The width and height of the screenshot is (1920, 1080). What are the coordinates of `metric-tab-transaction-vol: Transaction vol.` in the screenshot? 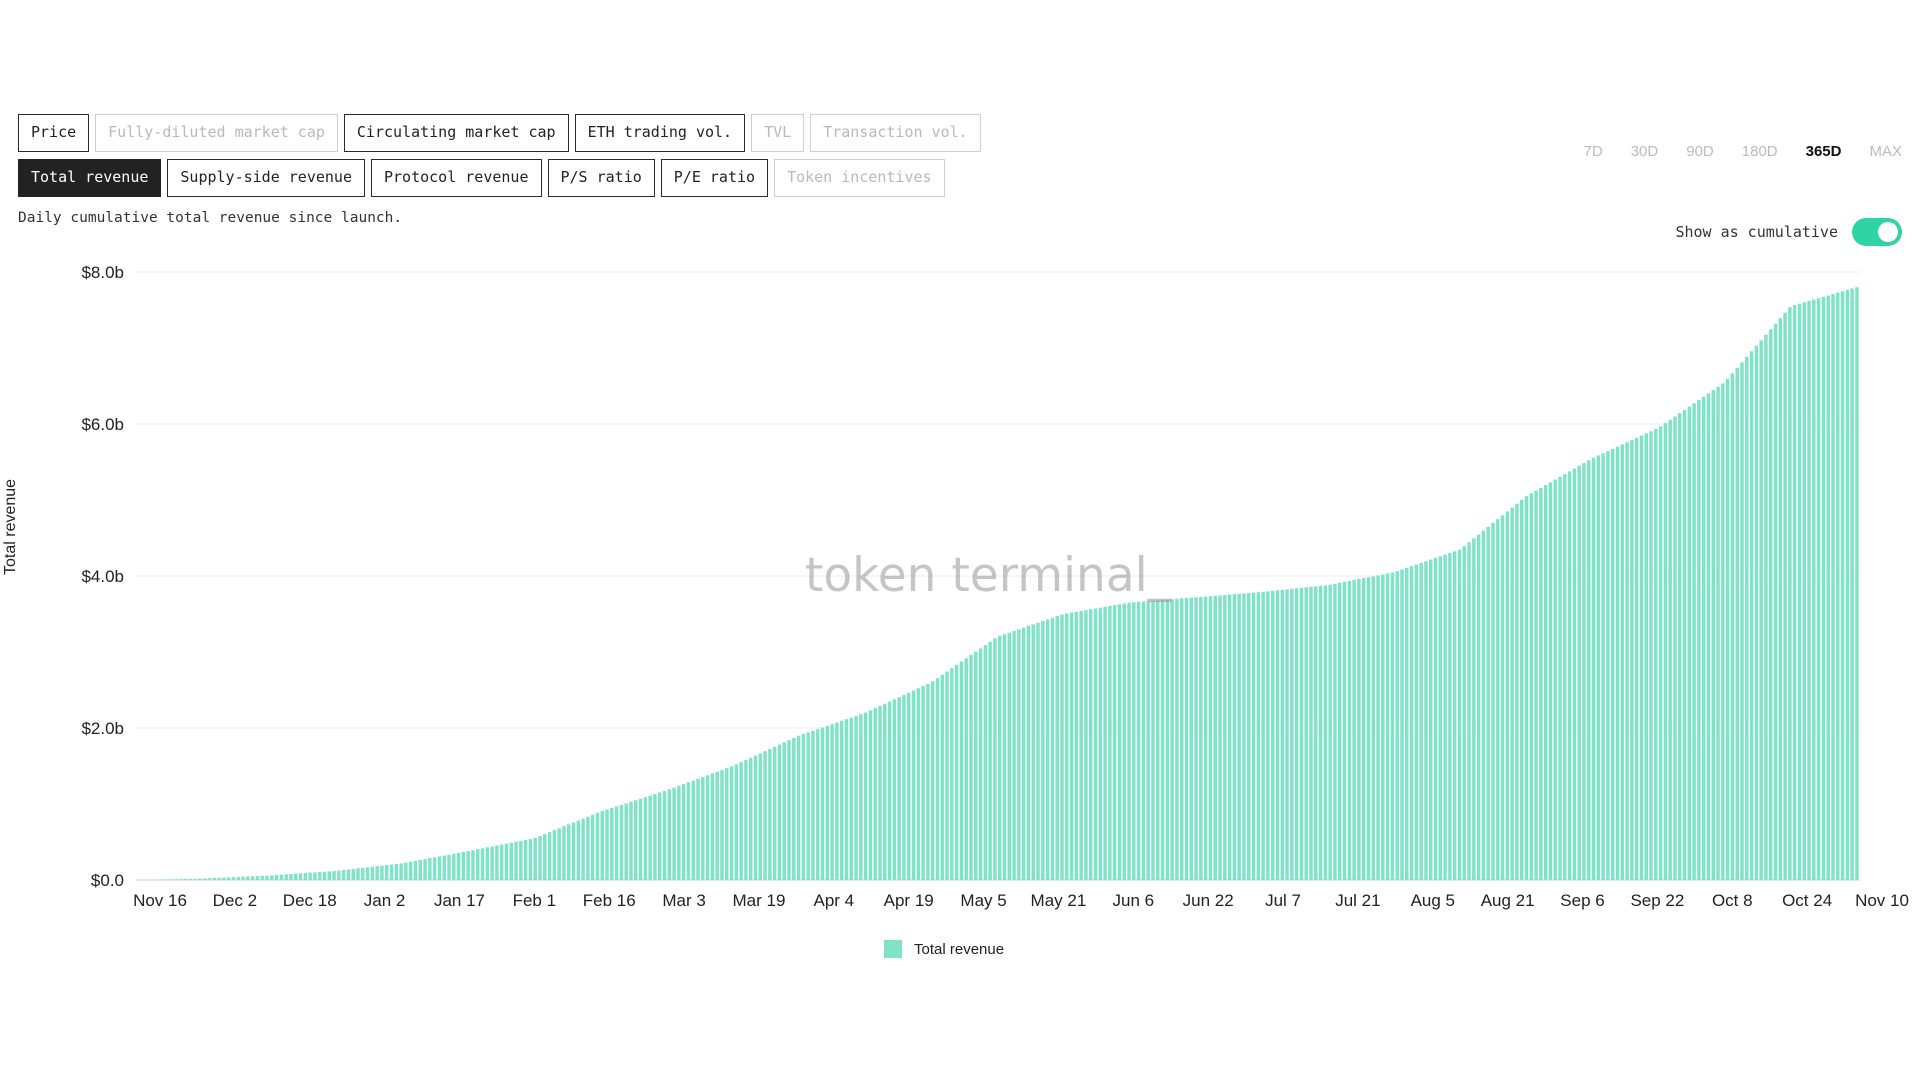 It's located at (895, 133).